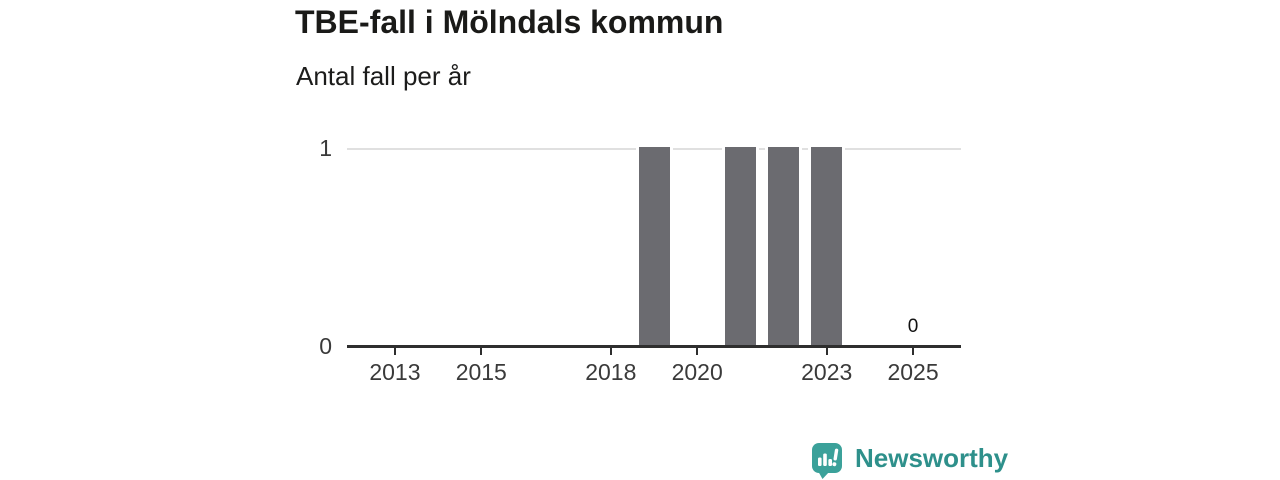 Image resolution: width=1280 pixels, height=480 pixels. I want to click on bar-2023, so click(827, 246).